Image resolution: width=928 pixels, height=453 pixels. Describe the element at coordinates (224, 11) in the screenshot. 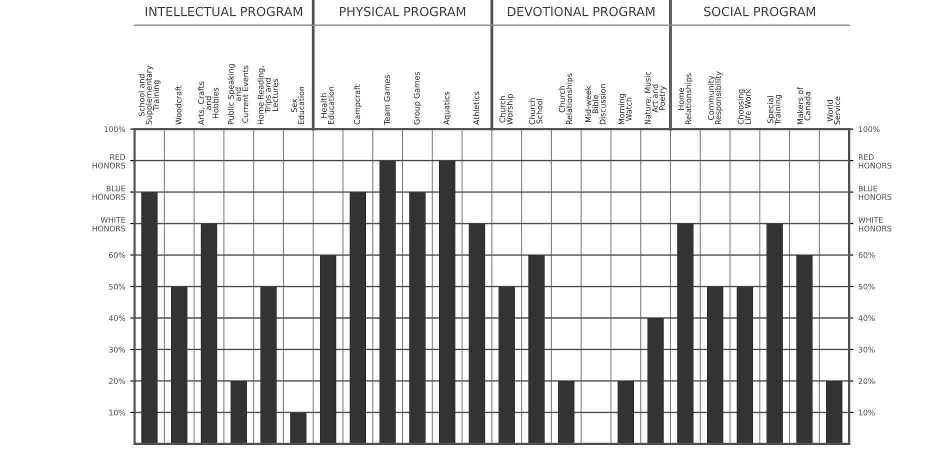

I see `text: INTELLECTUAL PROGRAM` at that location.